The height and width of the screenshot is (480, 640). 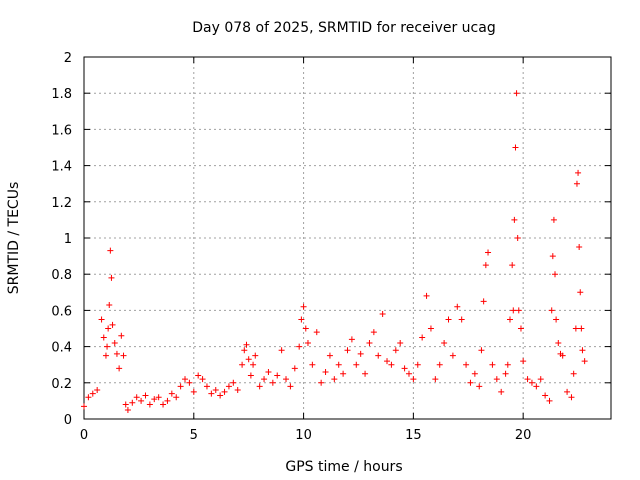 I want to click on y-tick-label: 1.8, so click(x=61, y=94).